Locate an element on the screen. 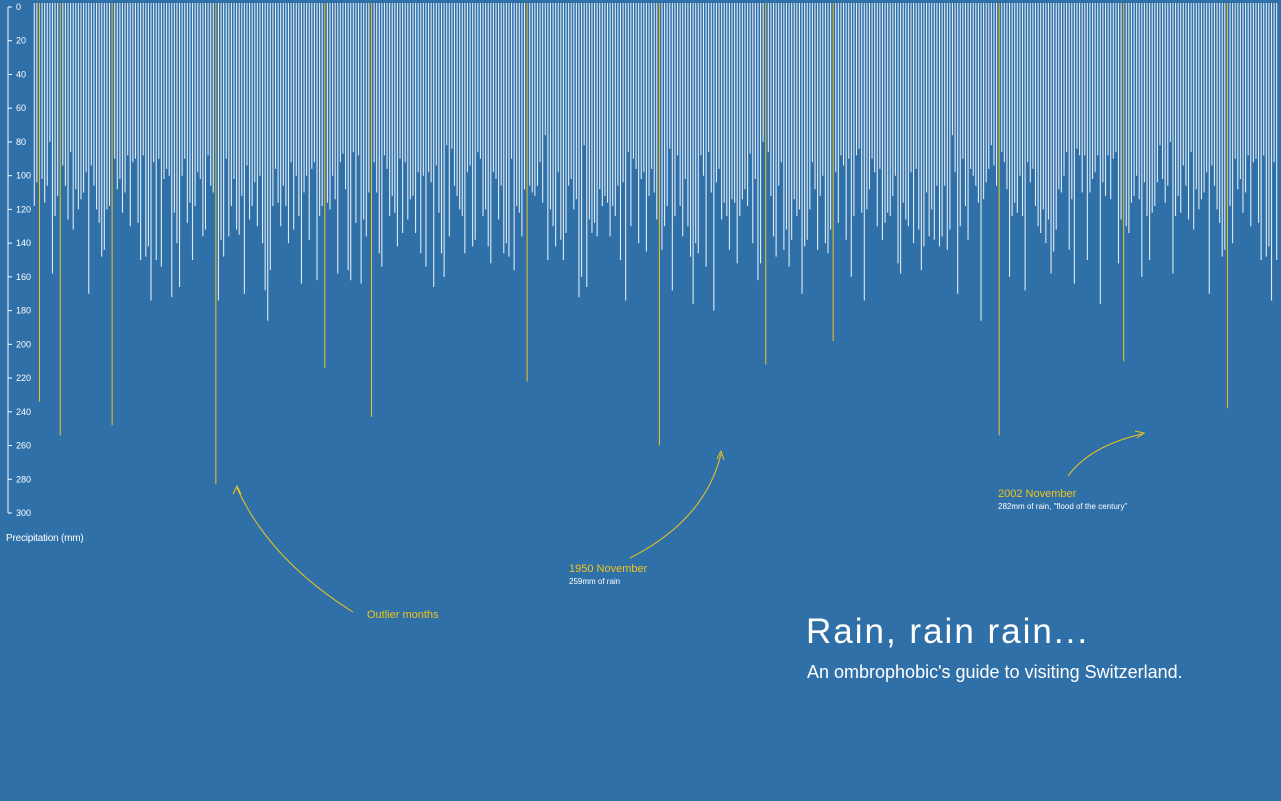  arrowhead-2002 is located at coordinates (1140, 434).